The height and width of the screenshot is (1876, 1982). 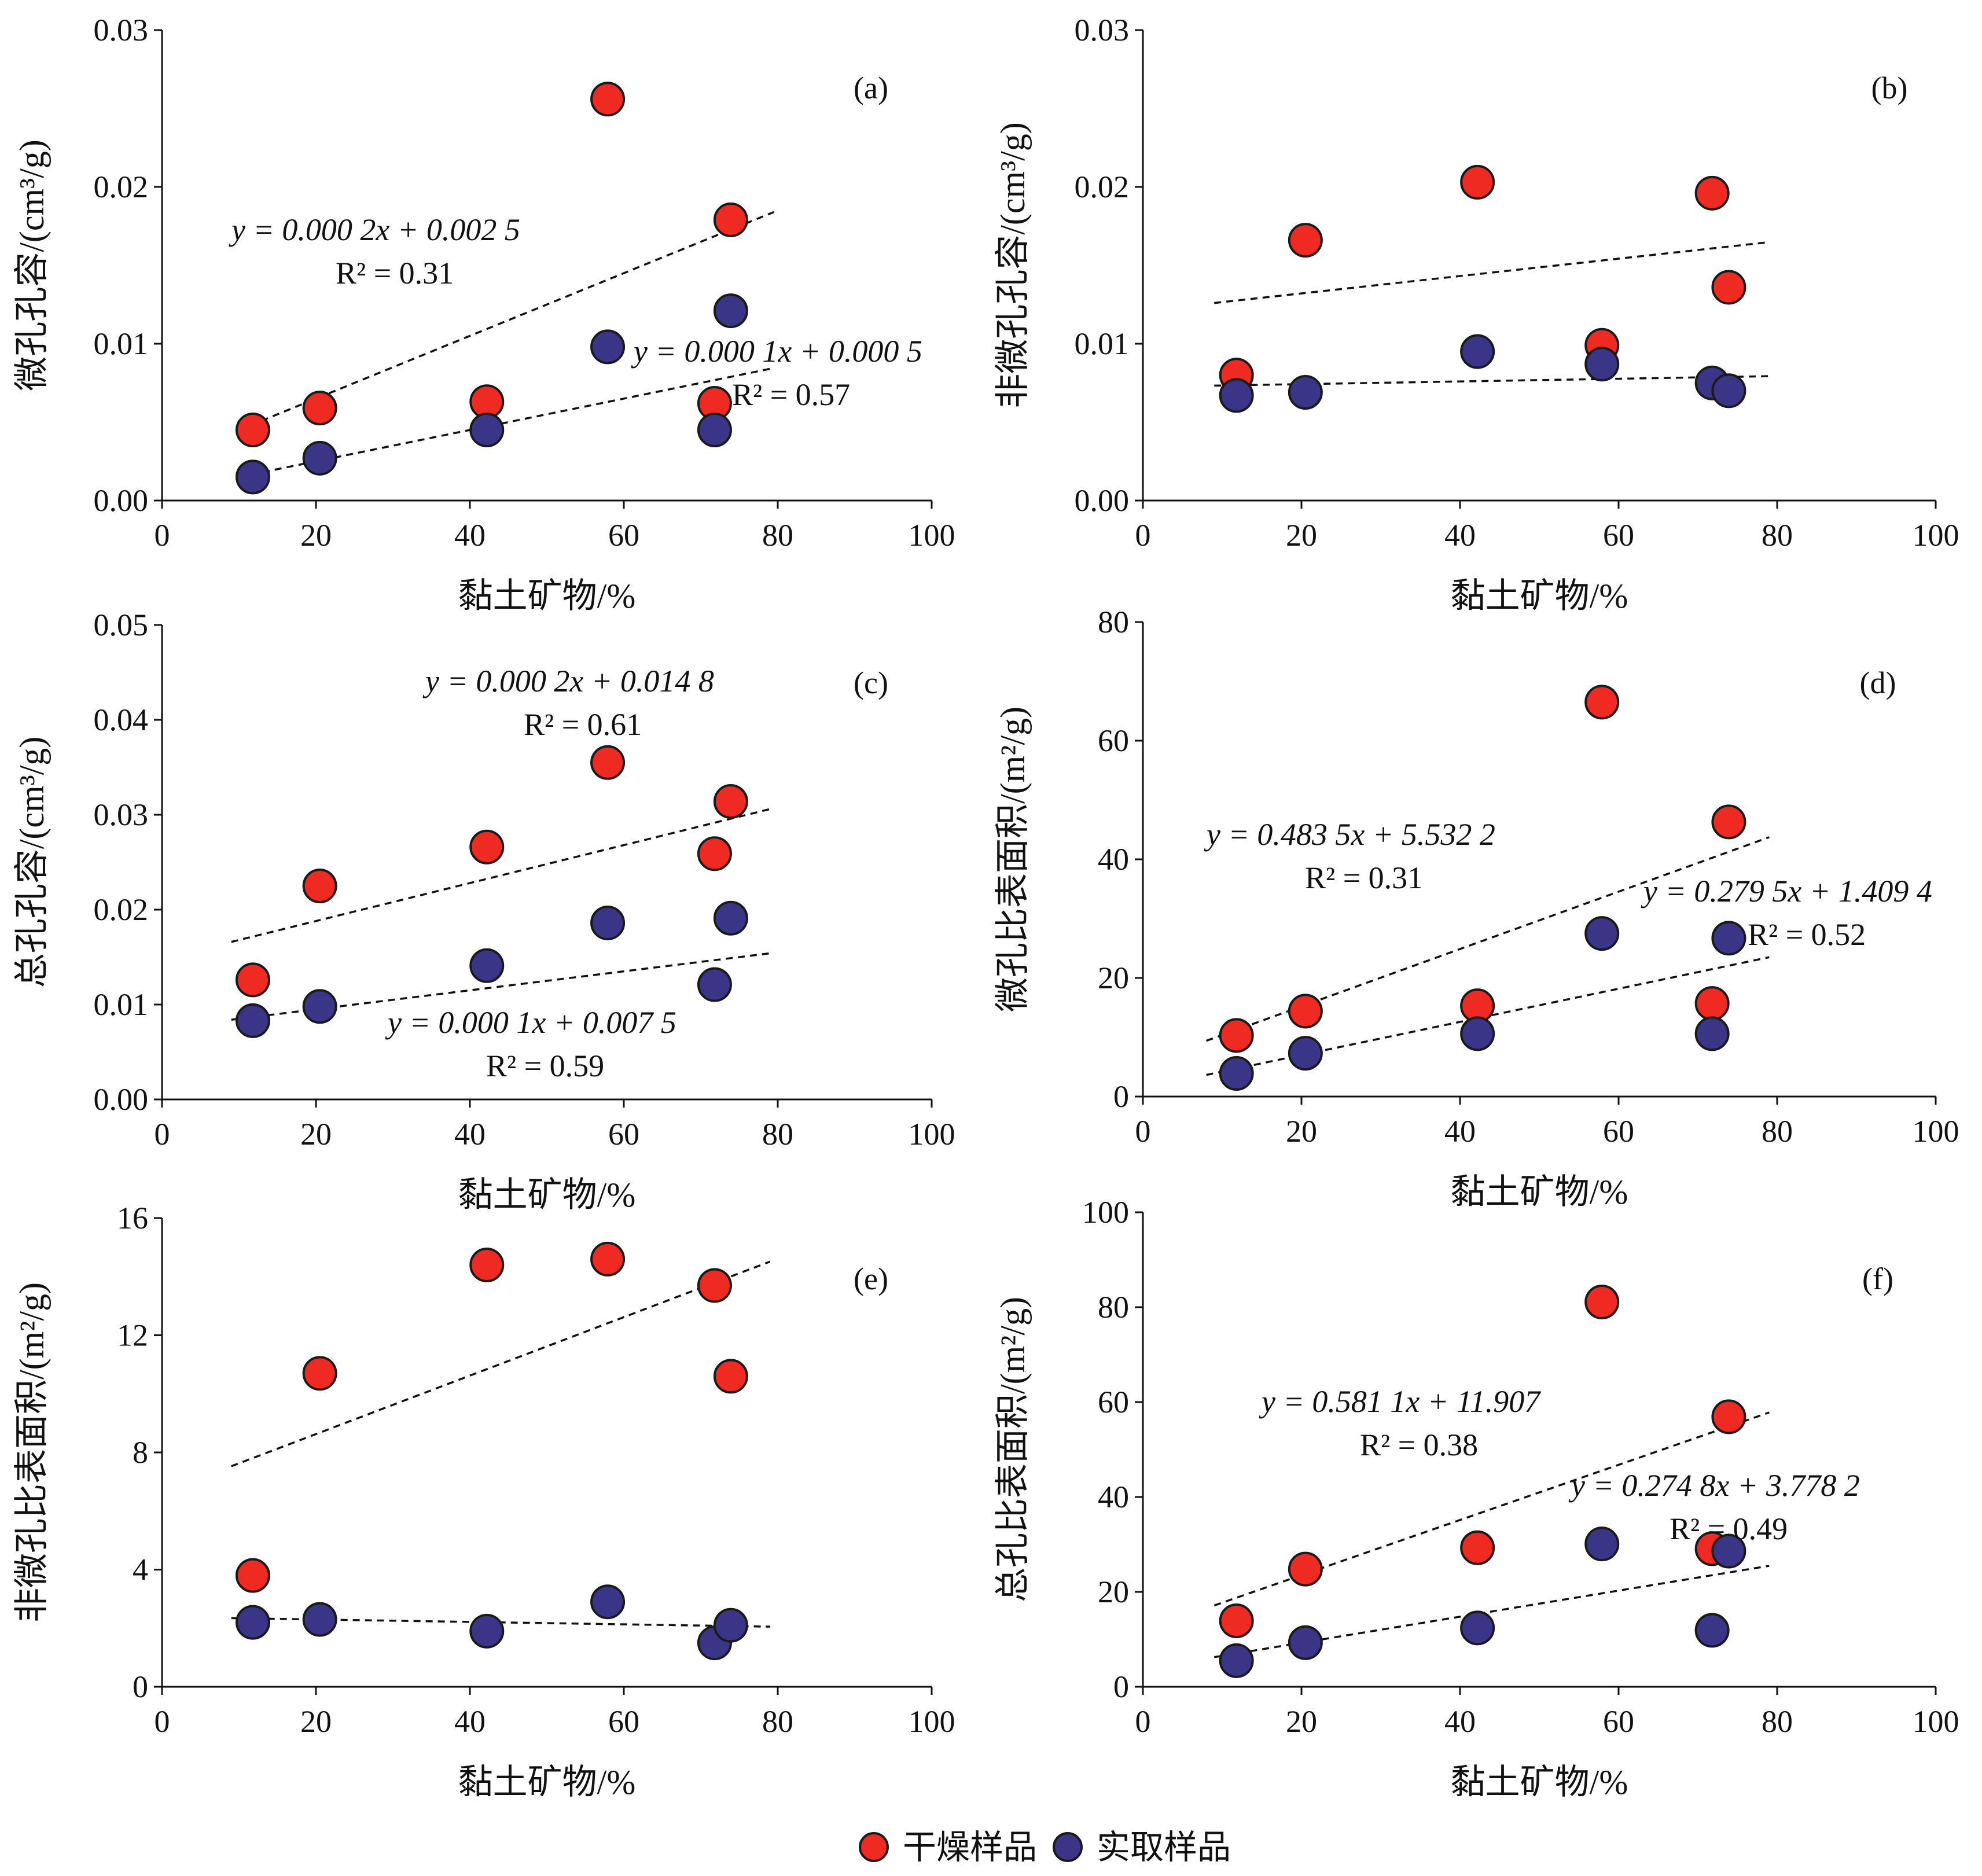 I want to click on panel-label: (c), so click(x=871, y=682).